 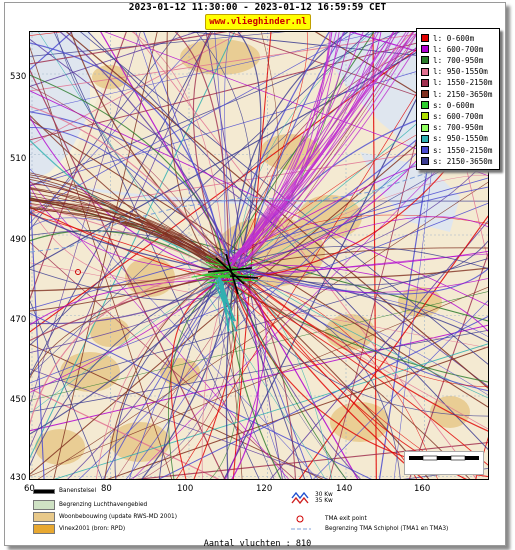 I want to click on vinex-label: Vinex2001 (bron: RPD), so click(x=92, y=529).